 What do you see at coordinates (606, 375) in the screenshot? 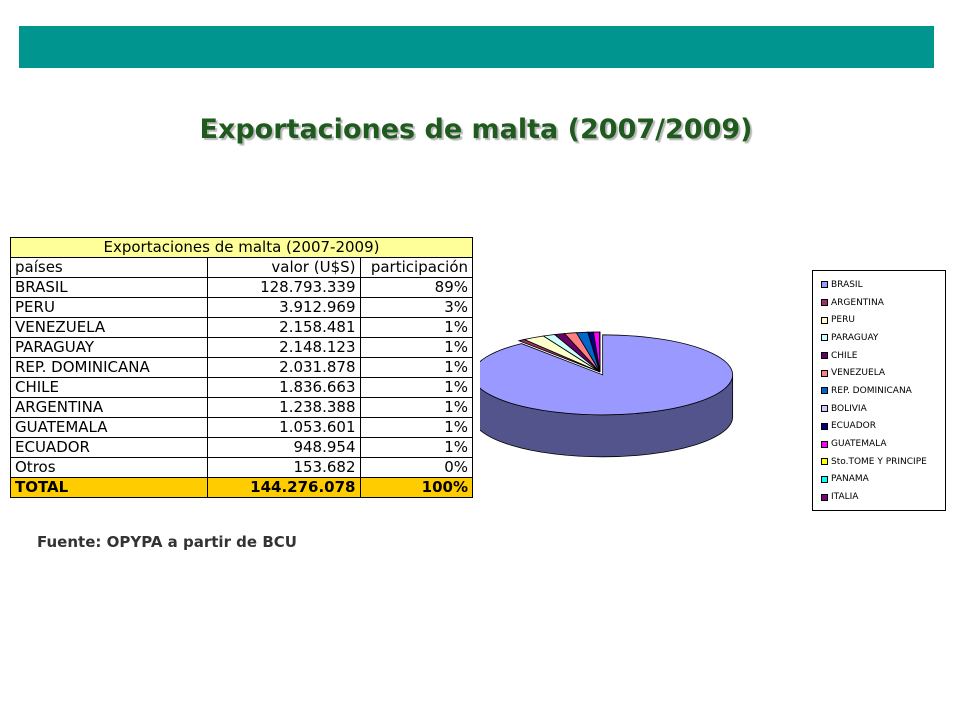
I see `pie-slice-brasil` at bounding box center [606, 375].